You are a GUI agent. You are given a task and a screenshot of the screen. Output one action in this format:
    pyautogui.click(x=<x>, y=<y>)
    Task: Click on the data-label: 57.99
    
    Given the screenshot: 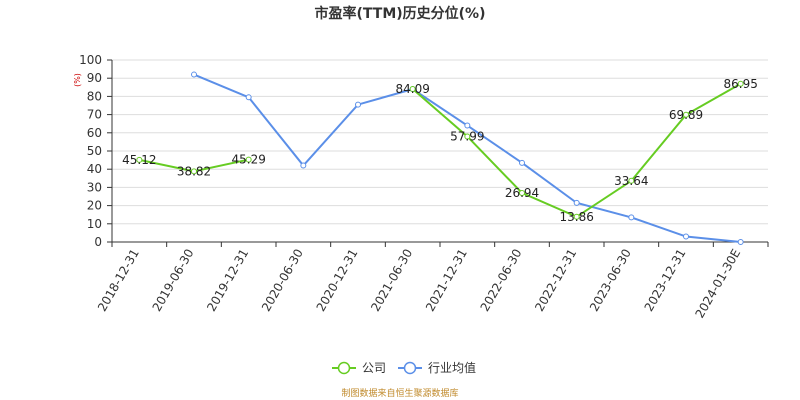 What is the action you would take?
    pyautogui.click(x=467, y=136)
    